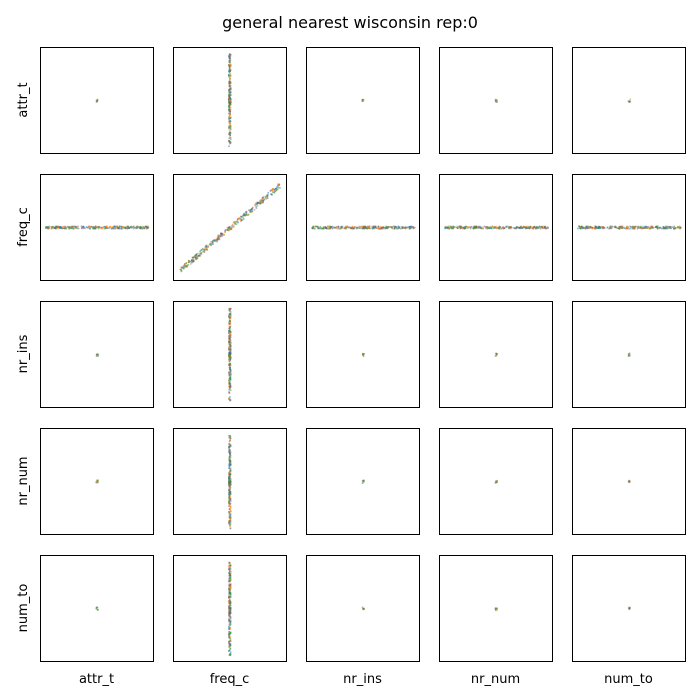  Describe the element at coordinates (230, 481) in the screenshot. I see `panel-nr_num-vs-freq_c` at that location.